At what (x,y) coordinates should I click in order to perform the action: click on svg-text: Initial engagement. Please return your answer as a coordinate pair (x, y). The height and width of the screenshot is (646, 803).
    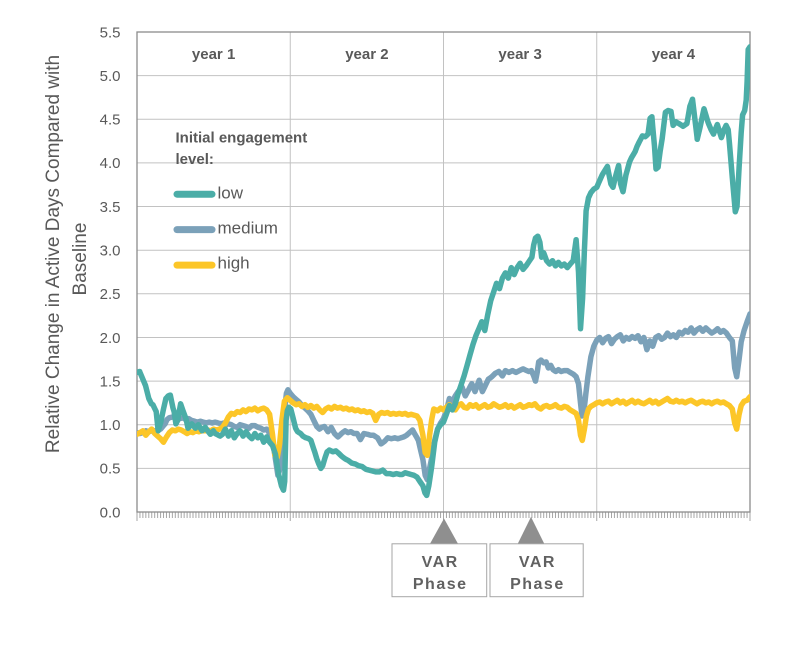
    Looking at the image, I should click on (242, 138).